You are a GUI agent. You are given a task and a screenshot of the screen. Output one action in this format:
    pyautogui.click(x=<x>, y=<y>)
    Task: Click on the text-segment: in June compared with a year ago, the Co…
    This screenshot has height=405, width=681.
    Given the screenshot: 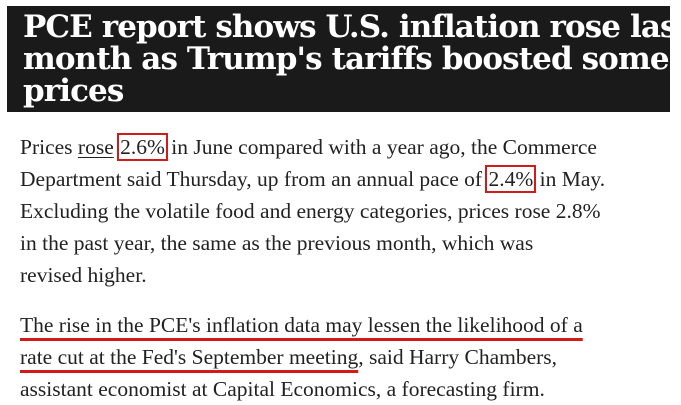 What is the action you would take?
    pyautogui.click(x=381, y=147)
    